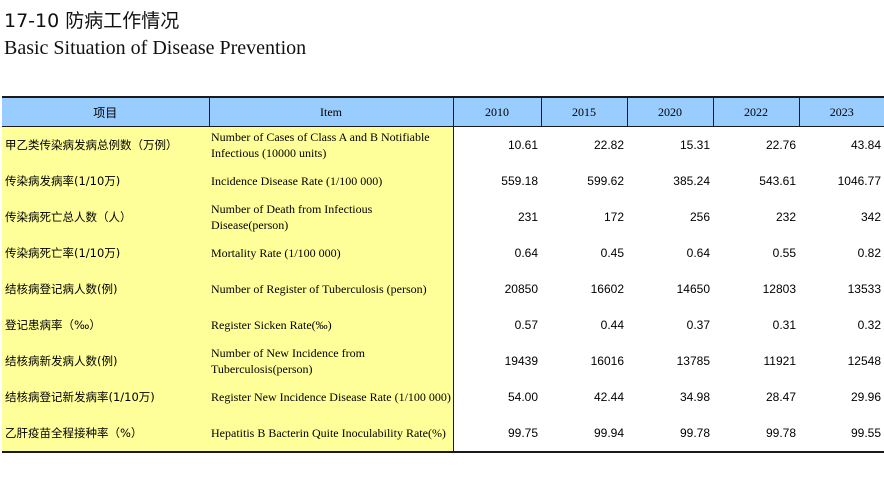 This screenshot has width=884, height=494. Describe the element at coordinates (105, 361) in the screenshot. I see `row-label-cn: 结核病新发病人数(例)` at that location.